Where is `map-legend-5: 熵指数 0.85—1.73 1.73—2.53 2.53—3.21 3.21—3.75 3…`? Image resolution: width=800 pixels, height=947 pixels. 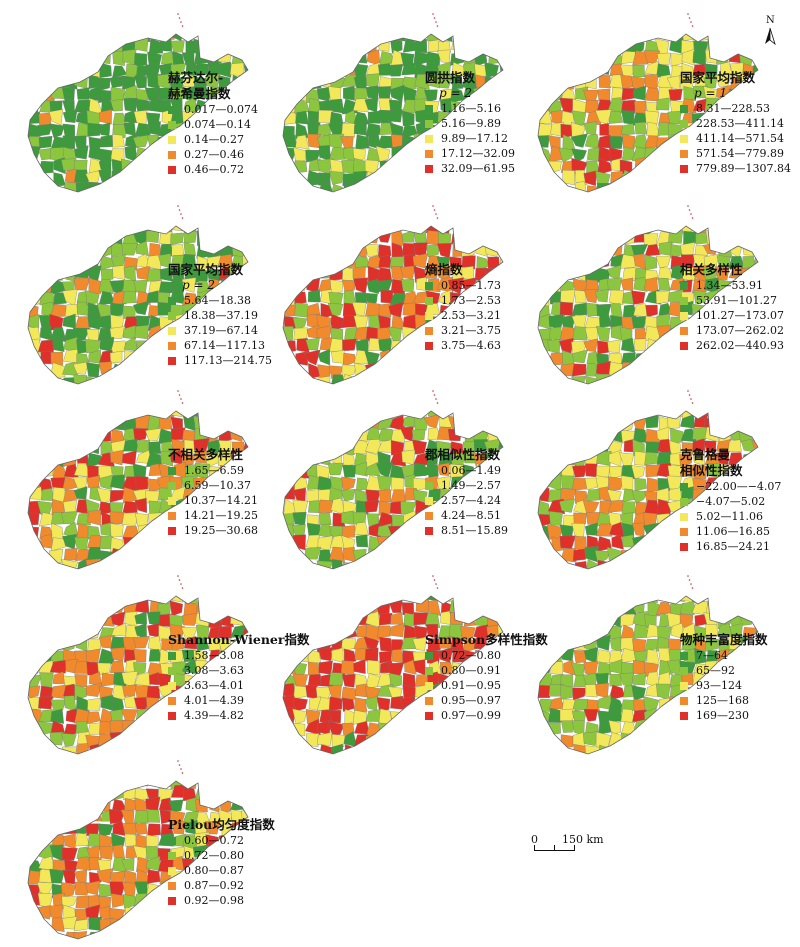
map-legend-5: 熵指数 0.85—1.73 1.73—2.53 2.53—3.21 3.21—3.75 3… is located at coordinates (463, 307).